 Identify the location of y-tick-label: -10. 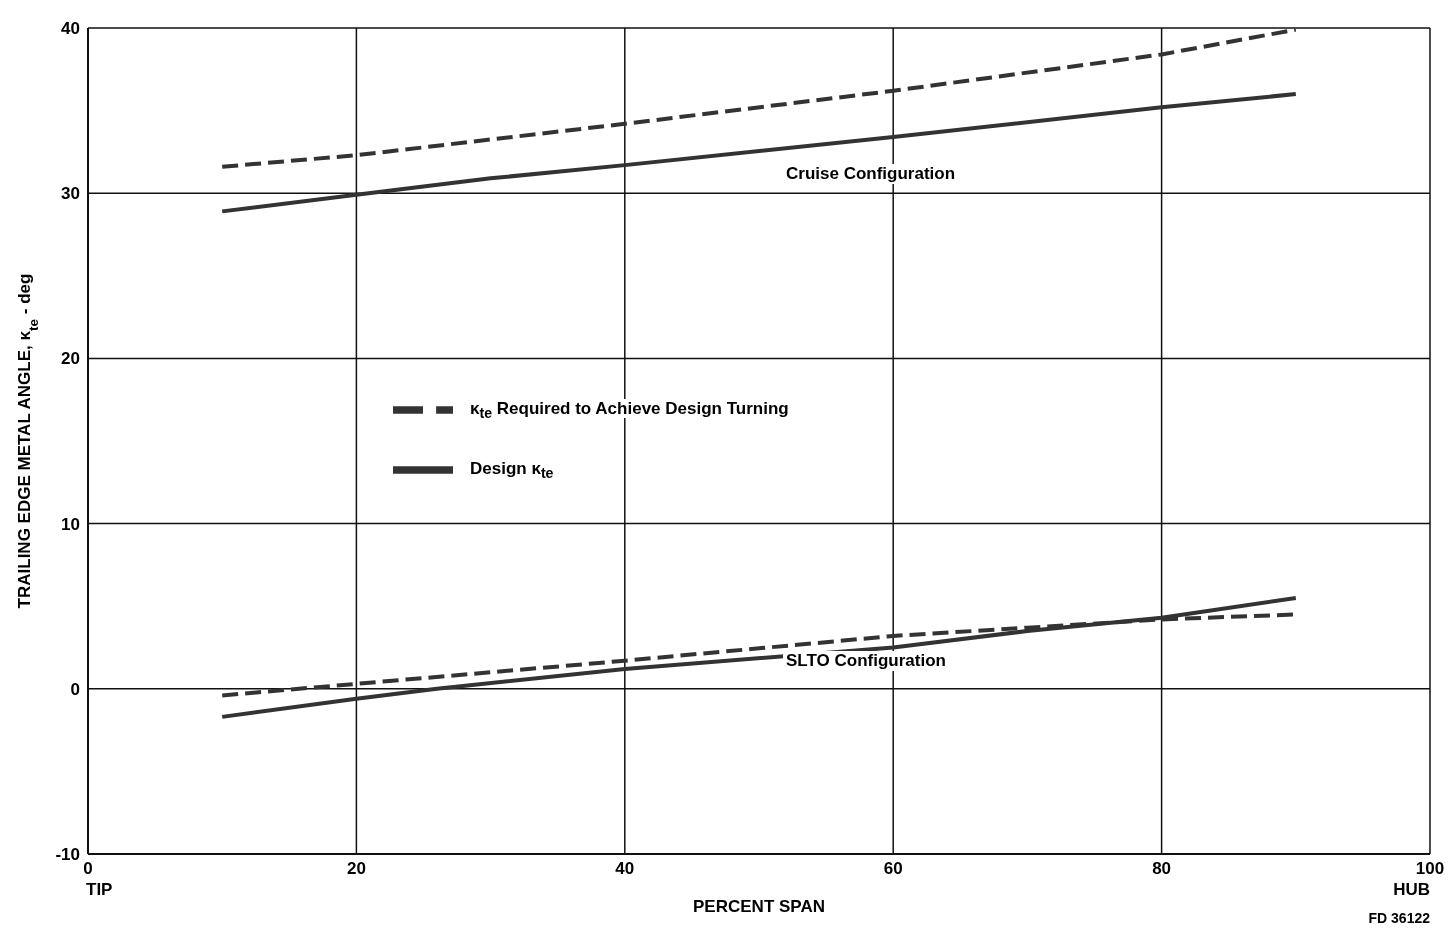
(67, 855).